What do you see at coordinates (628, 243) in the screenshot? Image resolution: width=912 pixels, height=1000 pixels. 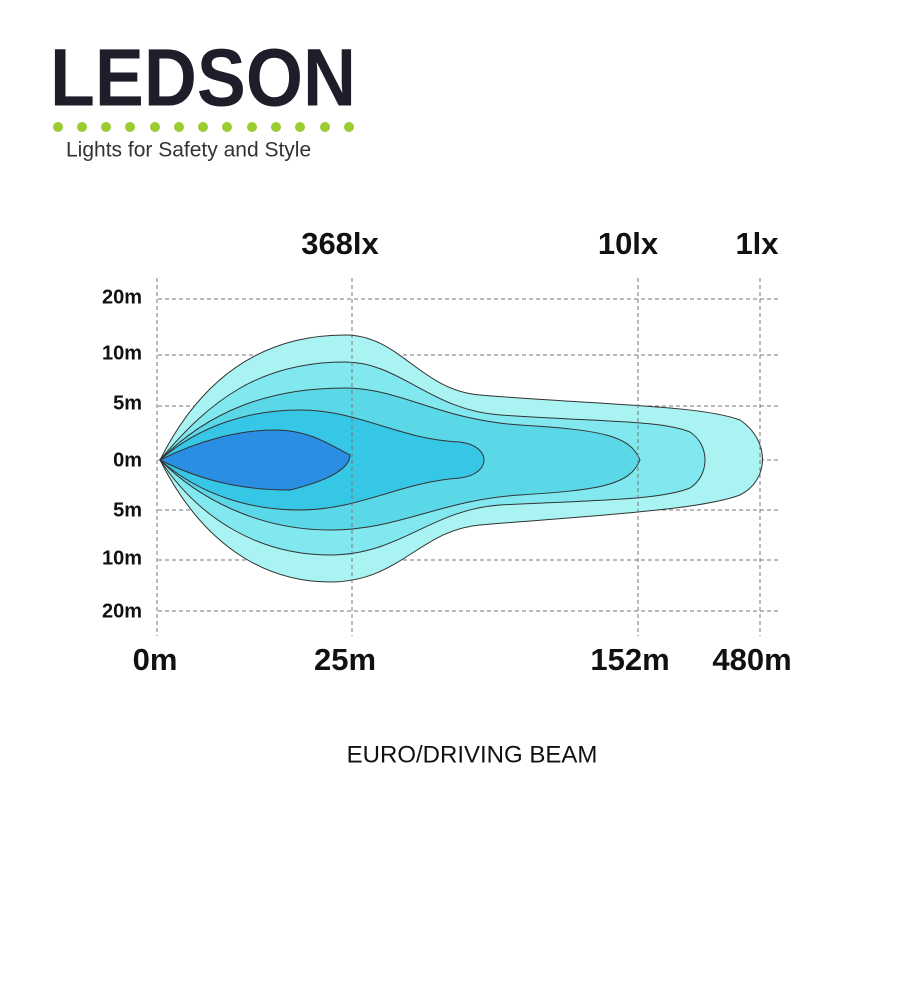 I see `lux-label: 10lx` at bounding box center [628, 243].